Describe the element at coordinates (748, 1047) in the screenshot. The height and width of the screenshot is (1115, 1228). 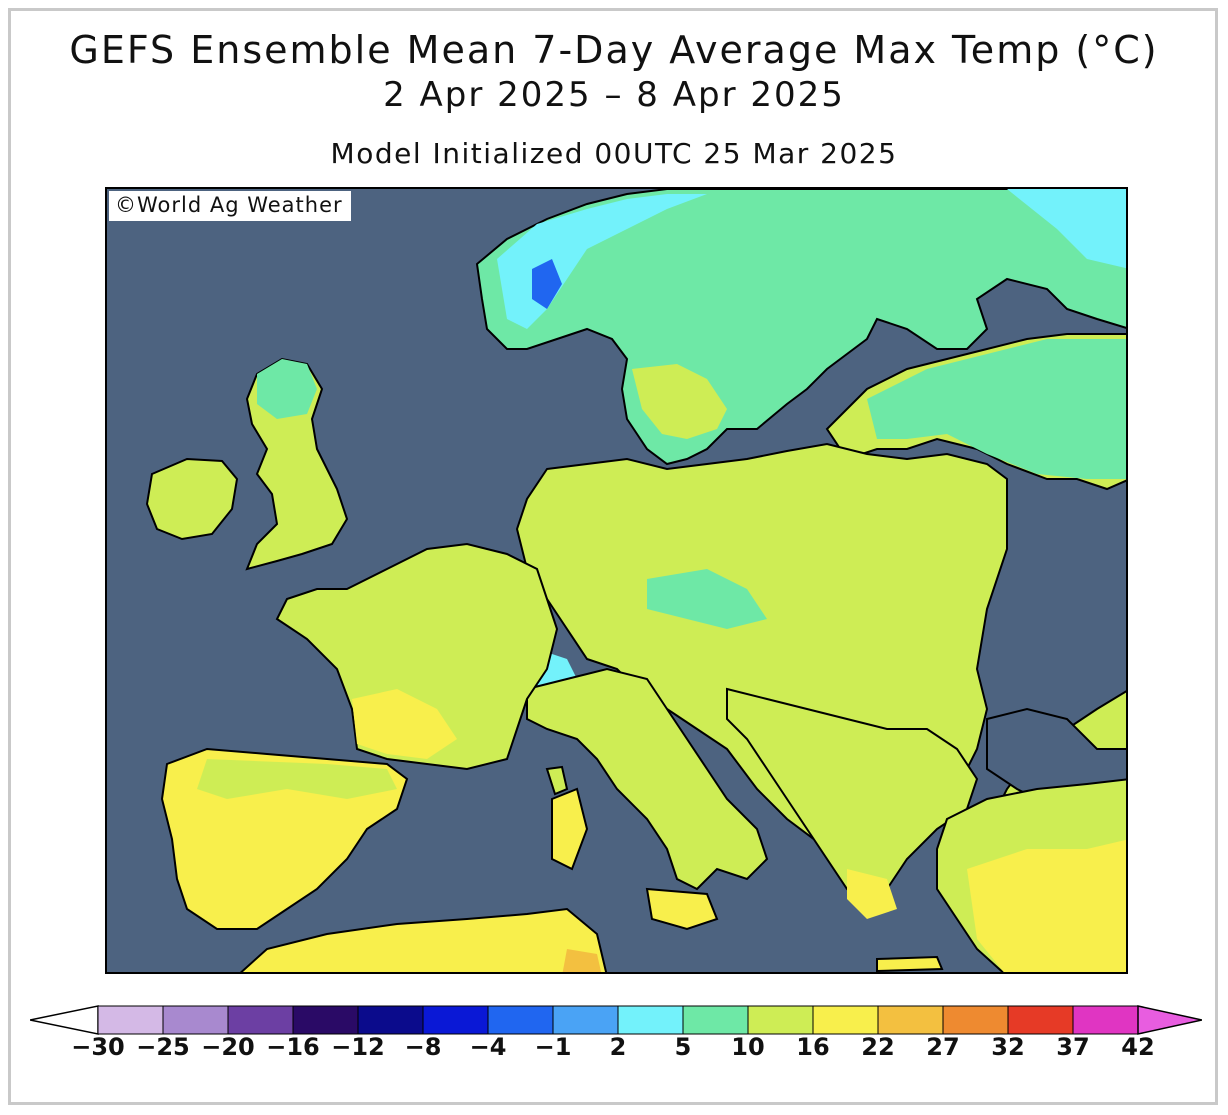
I see `legend-tick-label: 10` at that location.